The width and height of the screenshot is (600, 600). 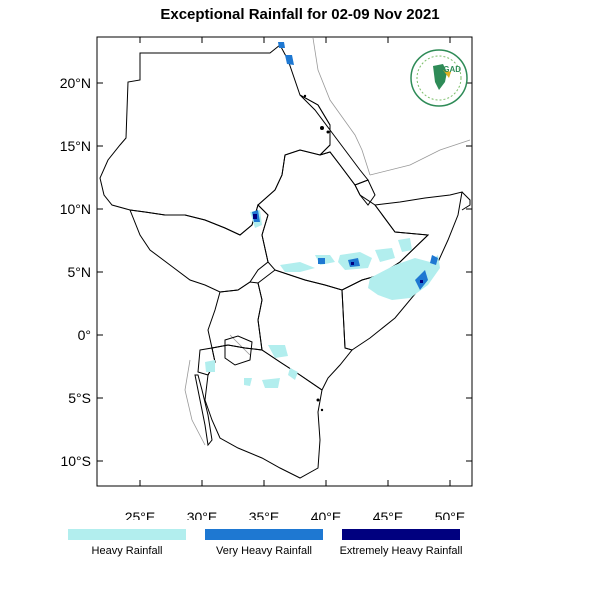 I want to click on svg-text: IGAD, so click(x=451, y=69).